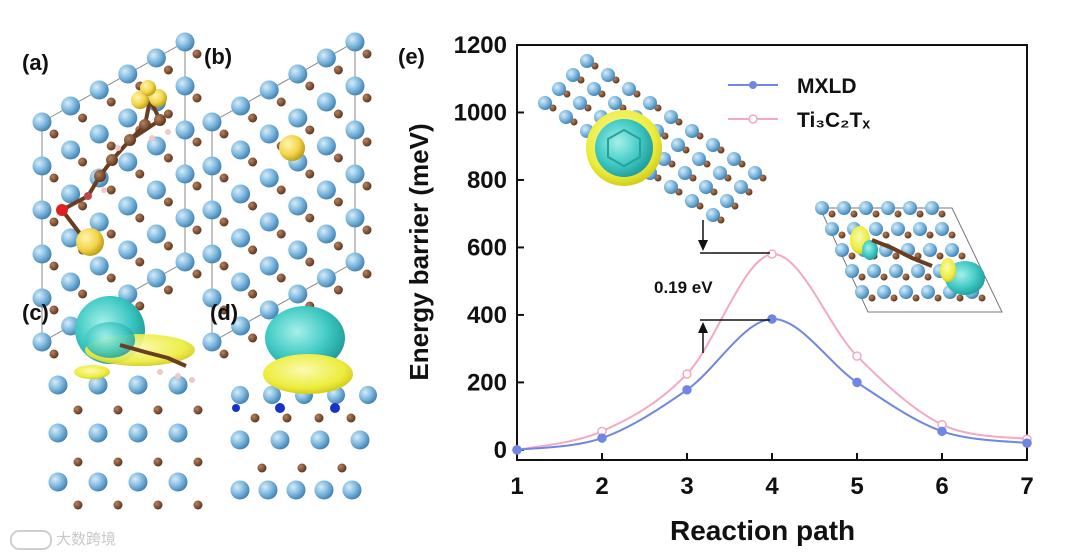 The image size is (1080, 560). I want to click on adsorbed-molecule, so click(113, 168).